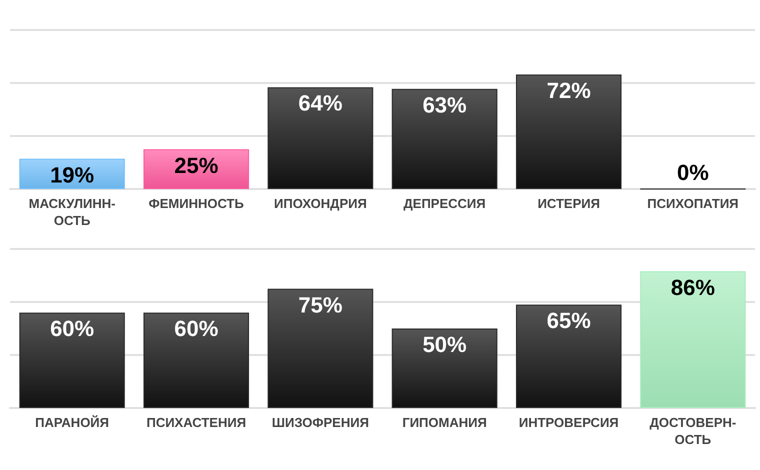 The image size is (760, 470). I want to click on data-label: 72%, so click(568, 91).